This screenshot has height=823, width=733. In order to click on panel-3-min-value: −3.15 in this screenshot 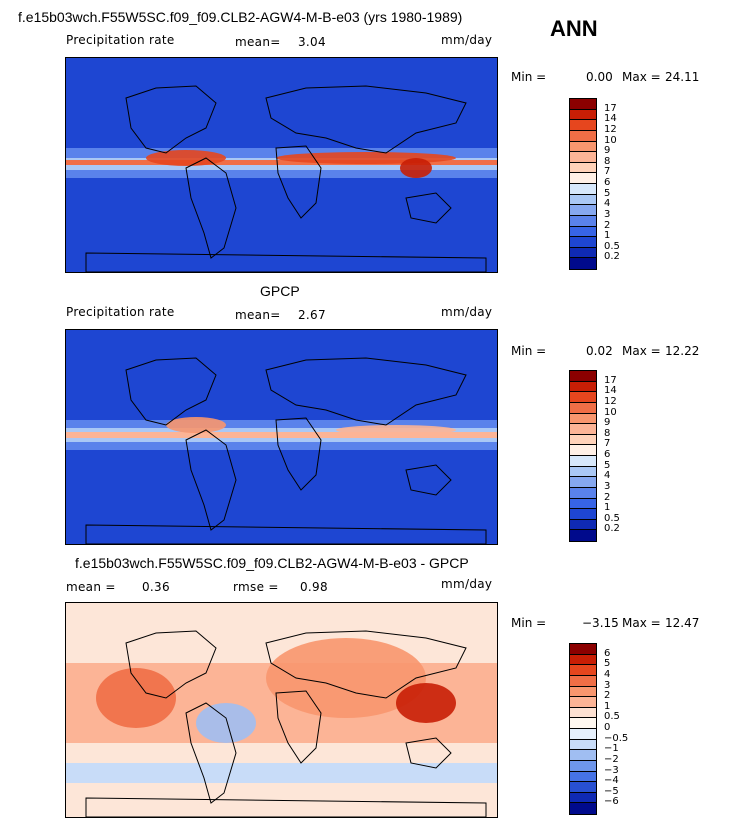, I will do `click(600, 623)`.